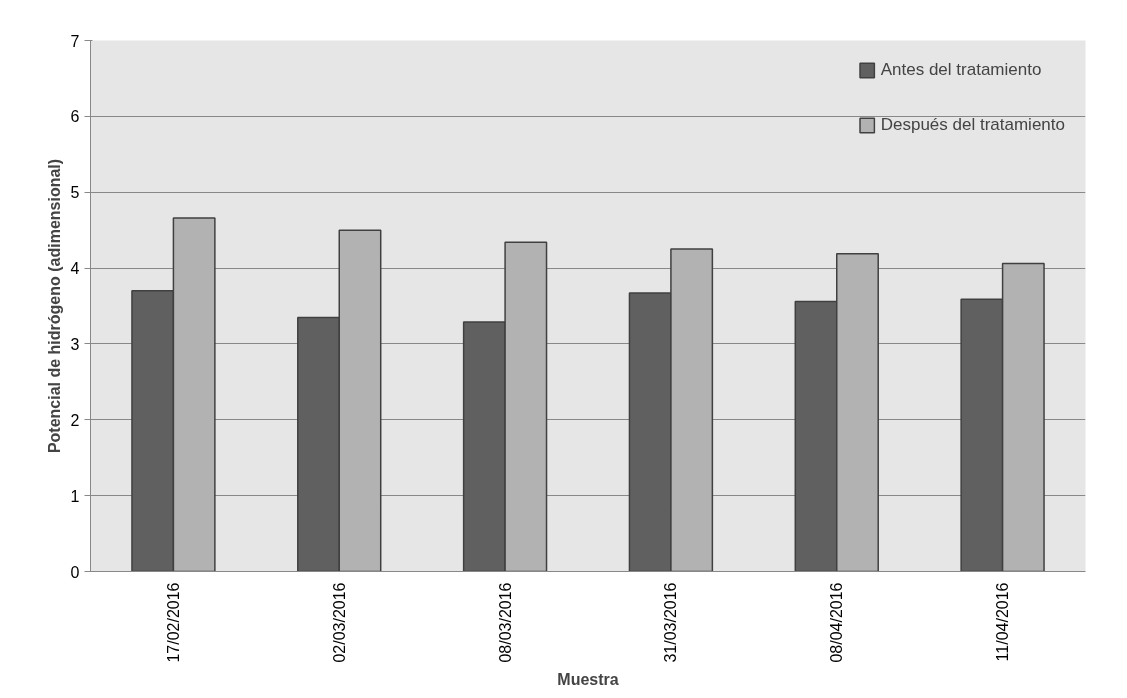 The height and width of the screenshot is (698, 1127). Describe the element at coordinates (75, 269) in the screenshot. I see `y-tick-label: 4` at that location.